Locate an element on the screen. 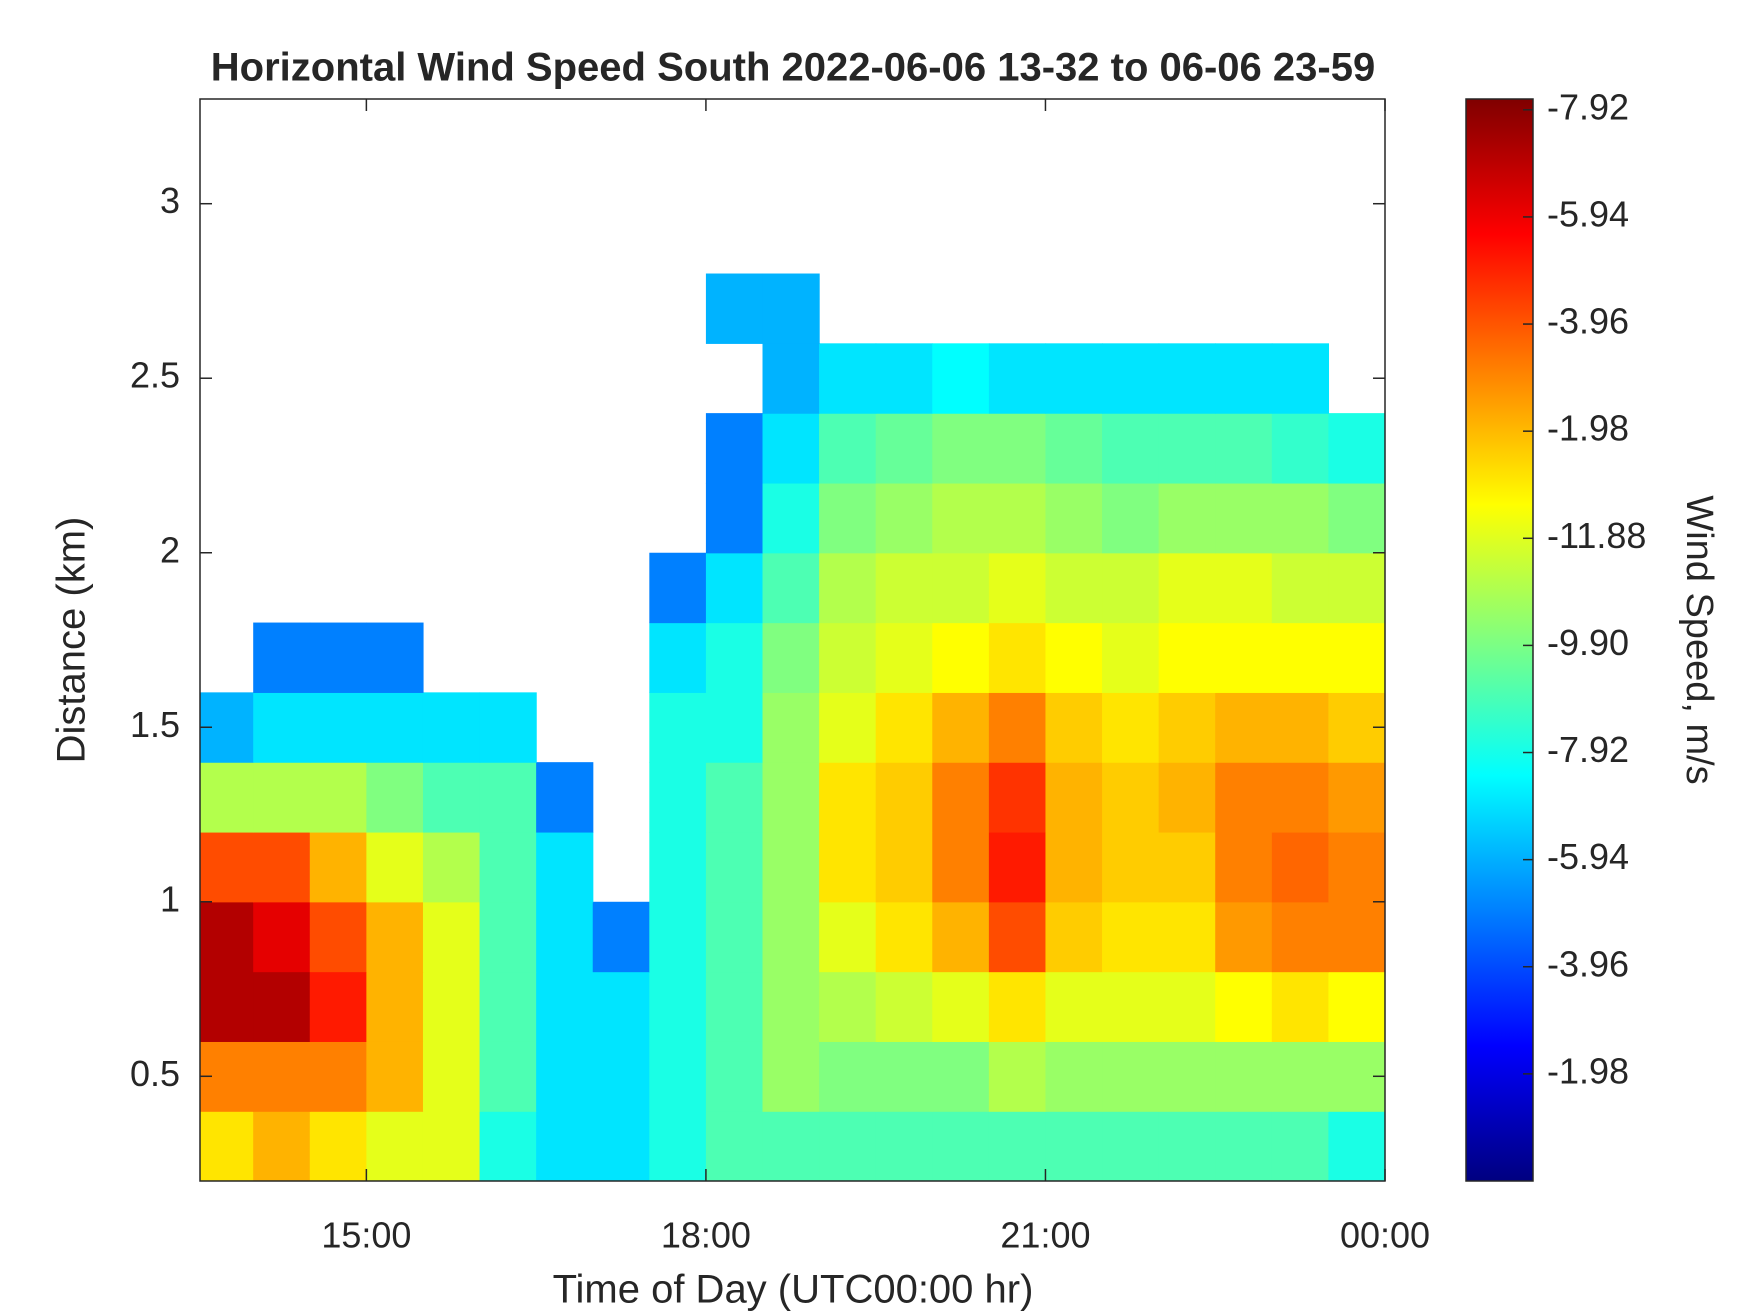  colorbar-label: Wind Speed, m/s is located at coordinates (1699, 639).